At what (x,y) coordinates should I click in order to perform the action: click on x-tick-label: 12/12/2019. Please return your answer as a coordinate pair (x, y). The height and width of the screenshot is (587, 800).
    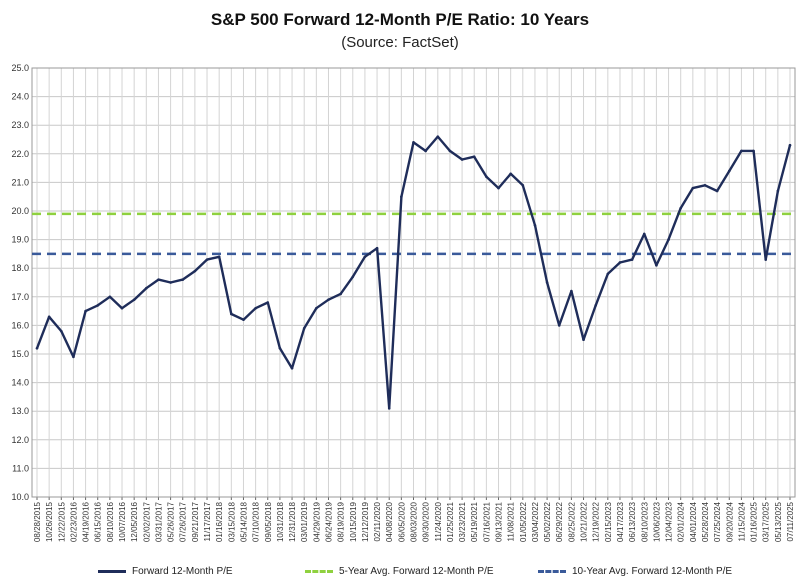
    Looking at the image, I should click on (365, 521).